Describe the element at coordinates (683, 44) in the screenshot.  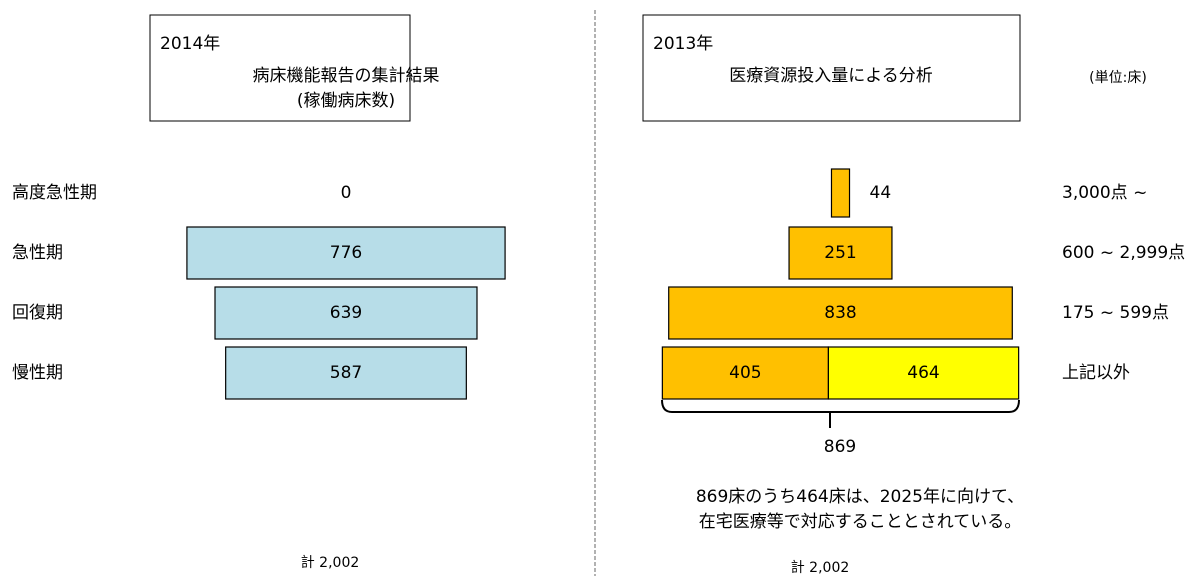
I see `chart-title: 2013年` at that location.